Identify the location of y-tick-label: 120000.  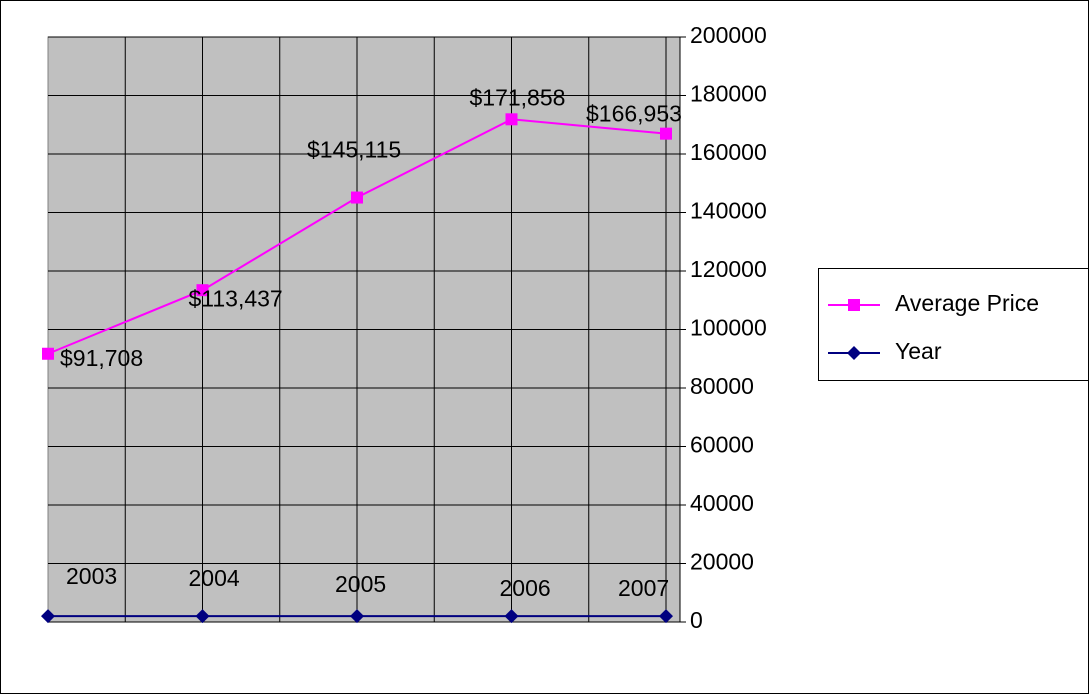
(728, 269).